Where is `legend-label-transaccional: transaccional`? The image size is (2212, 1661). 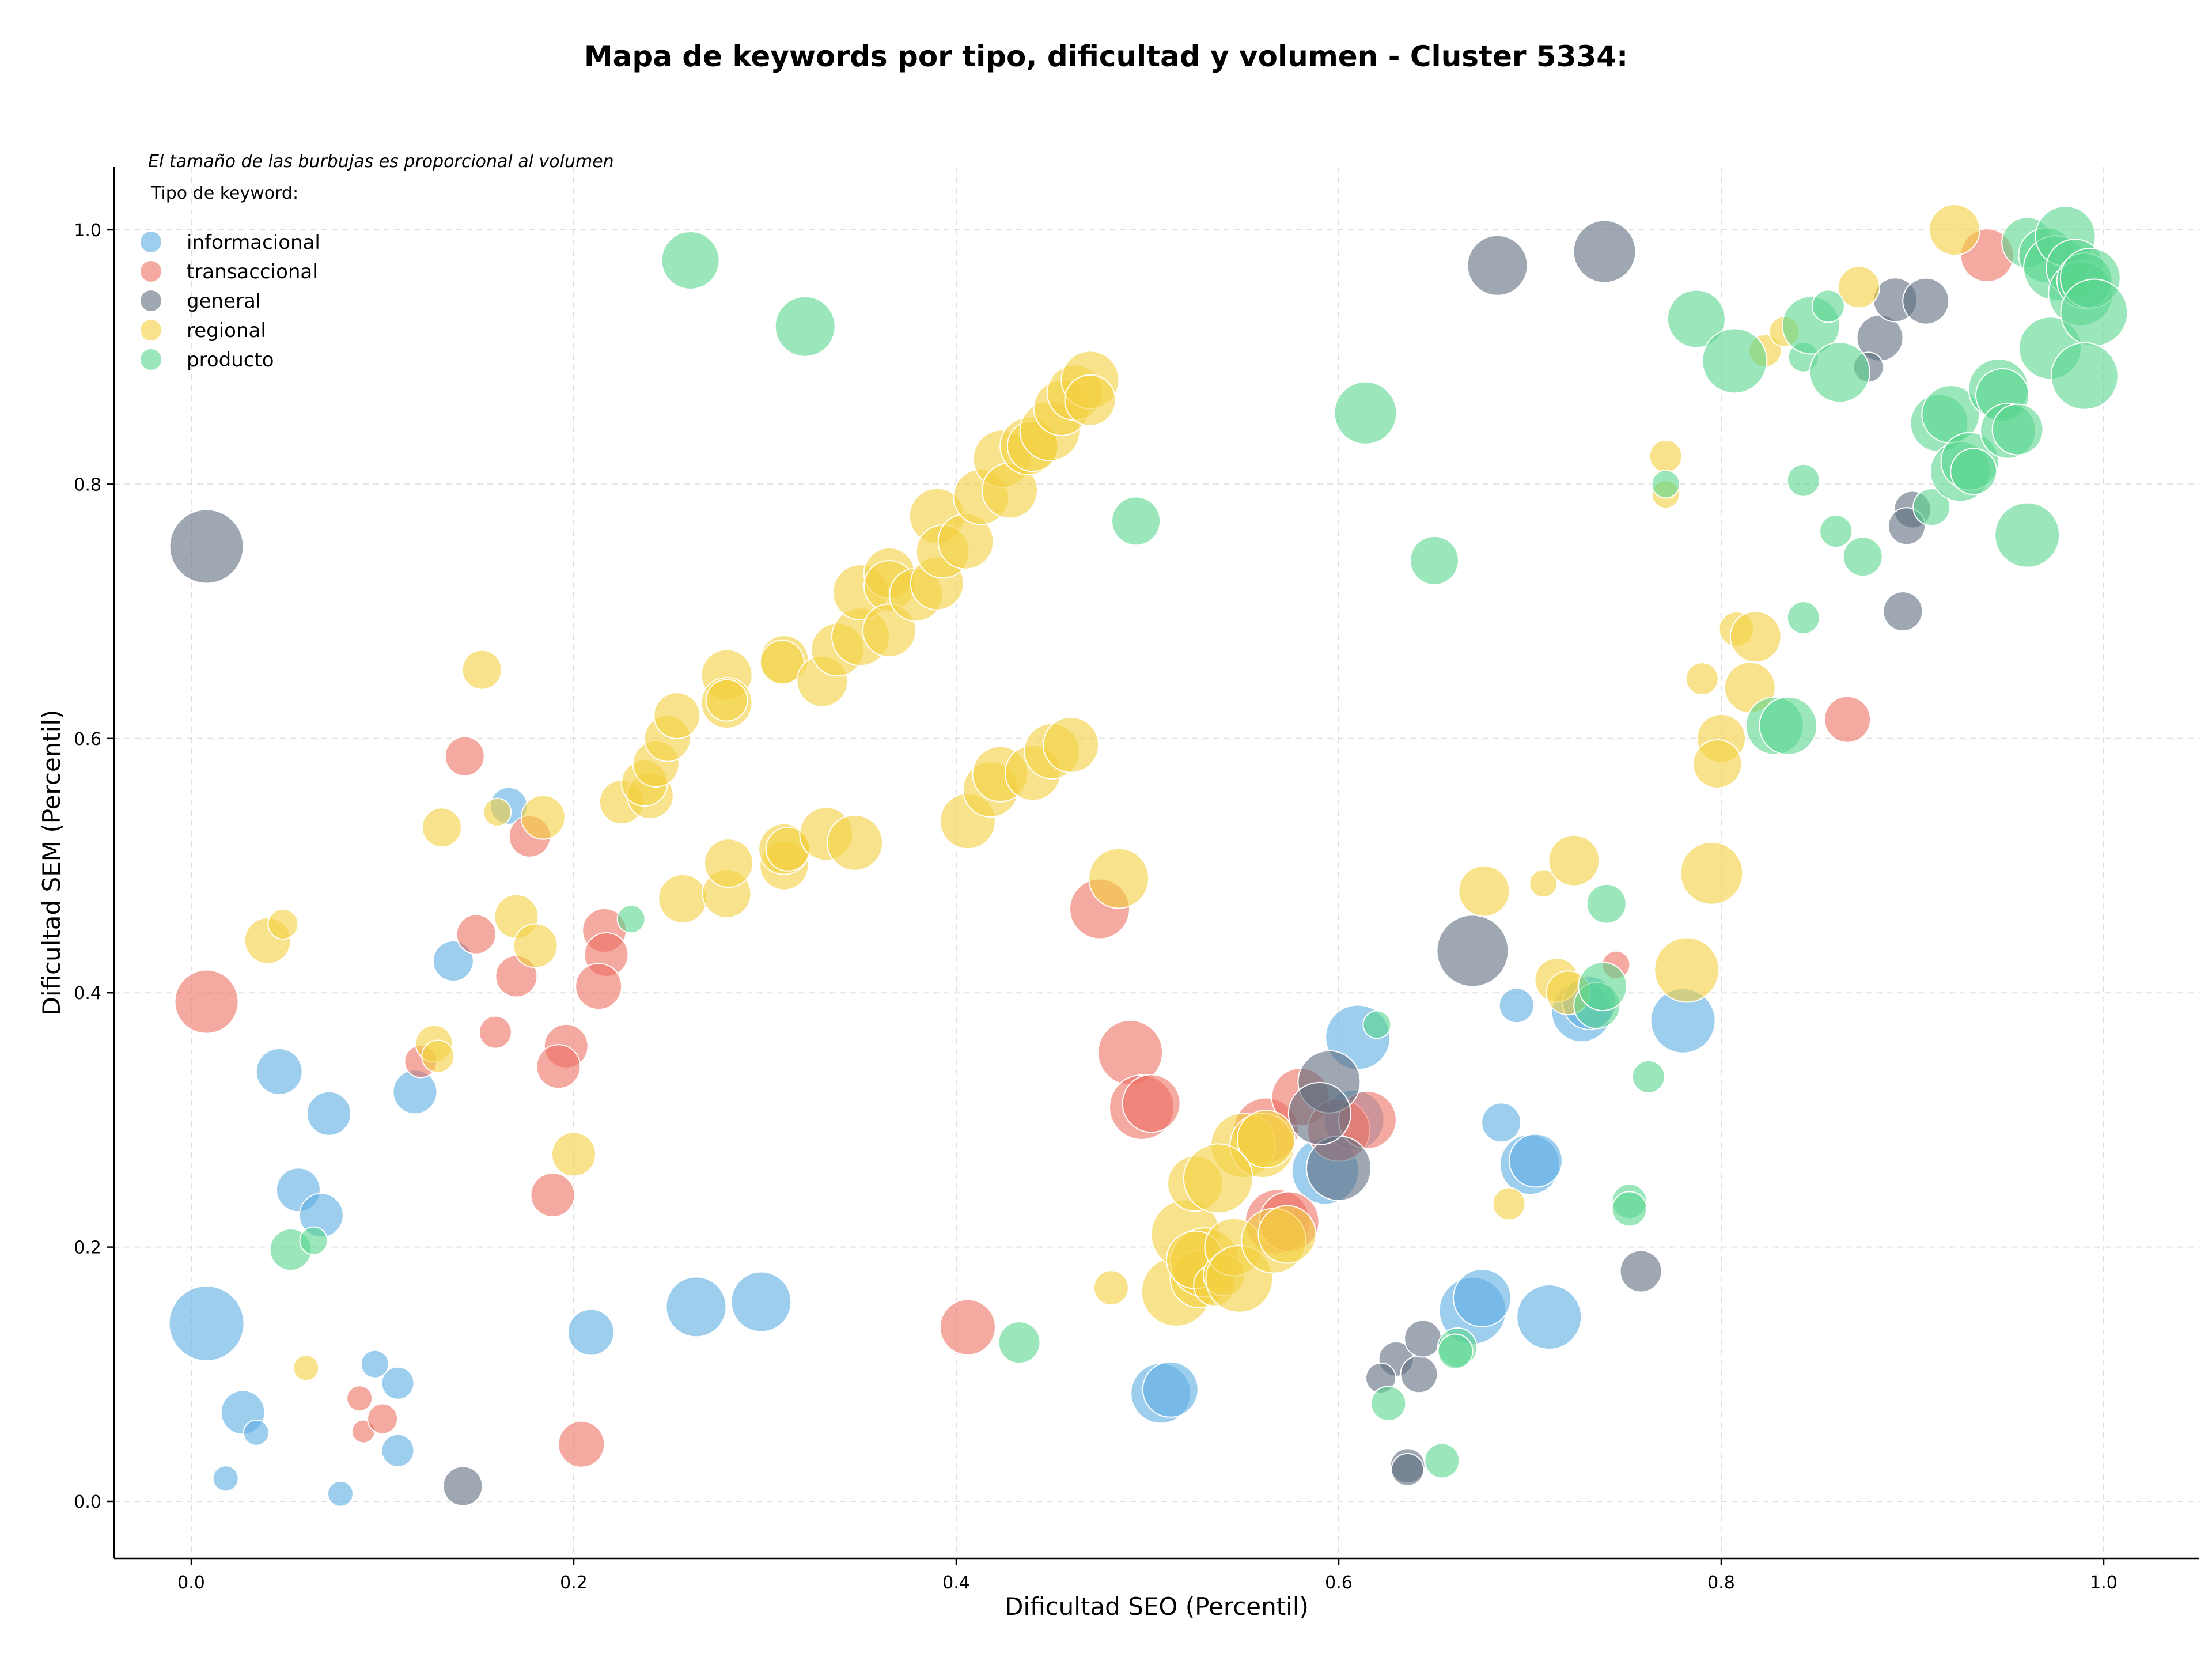 legend-label-transaccional: transaccional is located at coordinates (252, 271).